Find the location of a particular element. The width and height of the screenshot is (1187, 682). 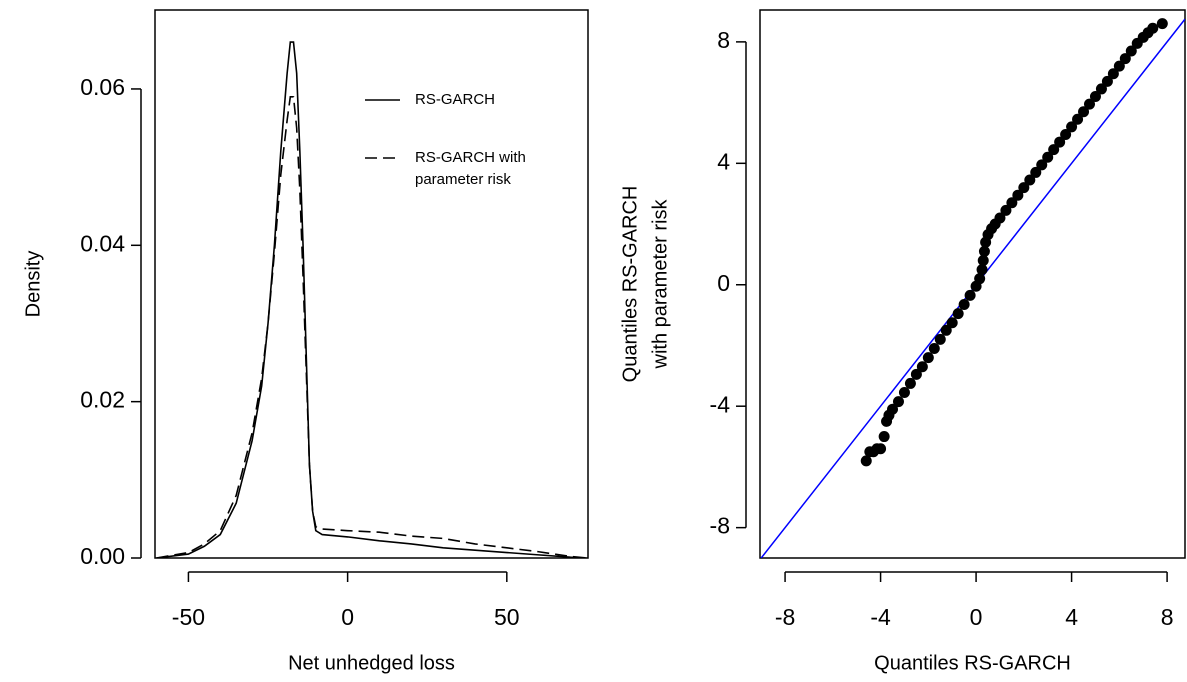

y-tick-label: 0 is located at coordinates (723, 283).